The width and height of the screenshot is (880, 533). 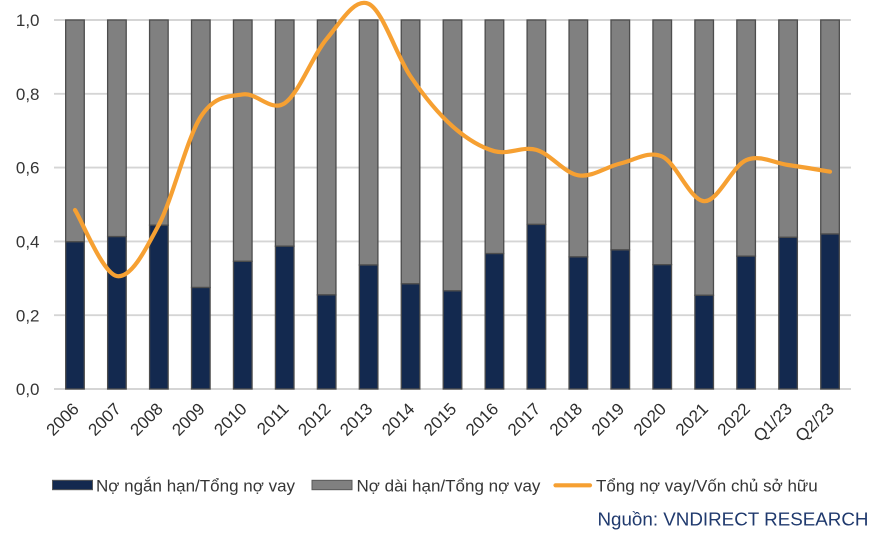 I want to click on svg-text: 0,0, so click(x=28, y=389).